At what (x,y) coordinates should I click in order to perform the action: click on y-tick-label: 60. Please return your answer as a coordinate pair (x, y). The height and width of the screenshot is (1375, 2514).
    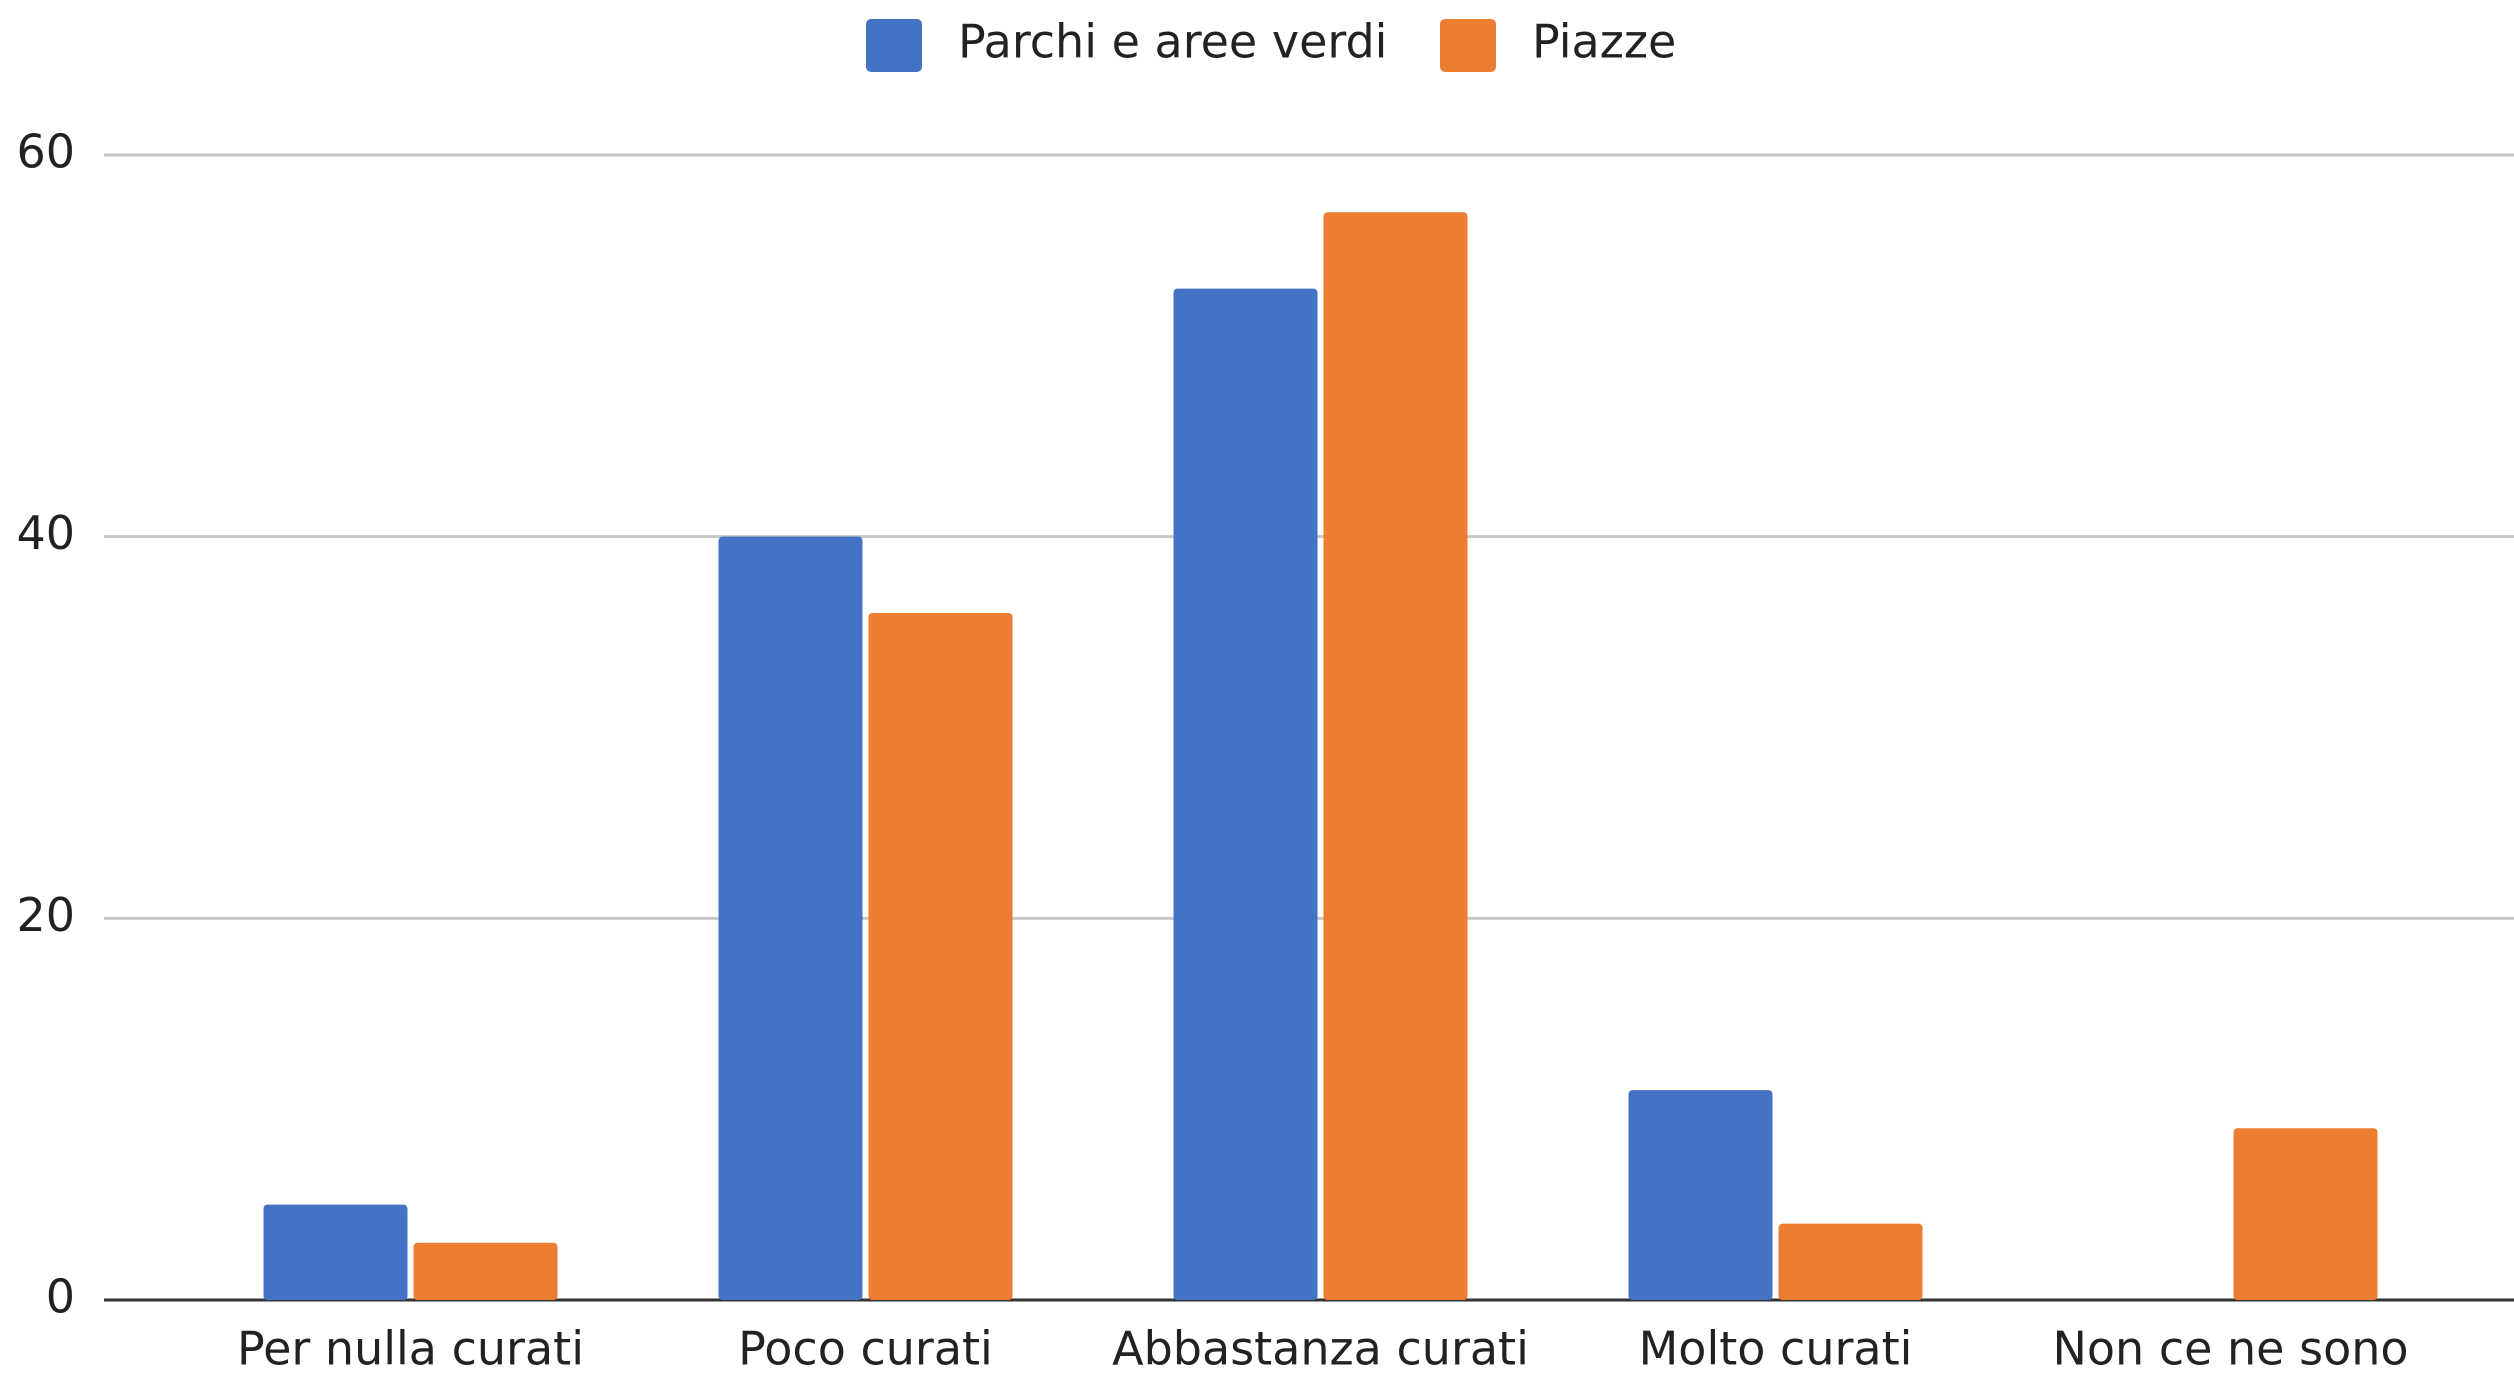
    Looking at the image, I should click on (45, 152).